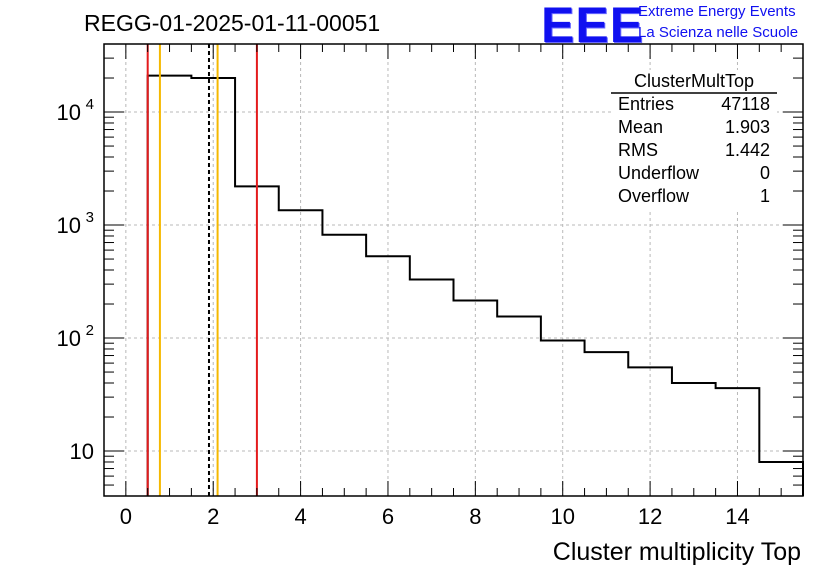  What do you see at coordinates (659, 173) in the screenshot?
I see `stats-label: Underflow` at bounding box center [659, 173].